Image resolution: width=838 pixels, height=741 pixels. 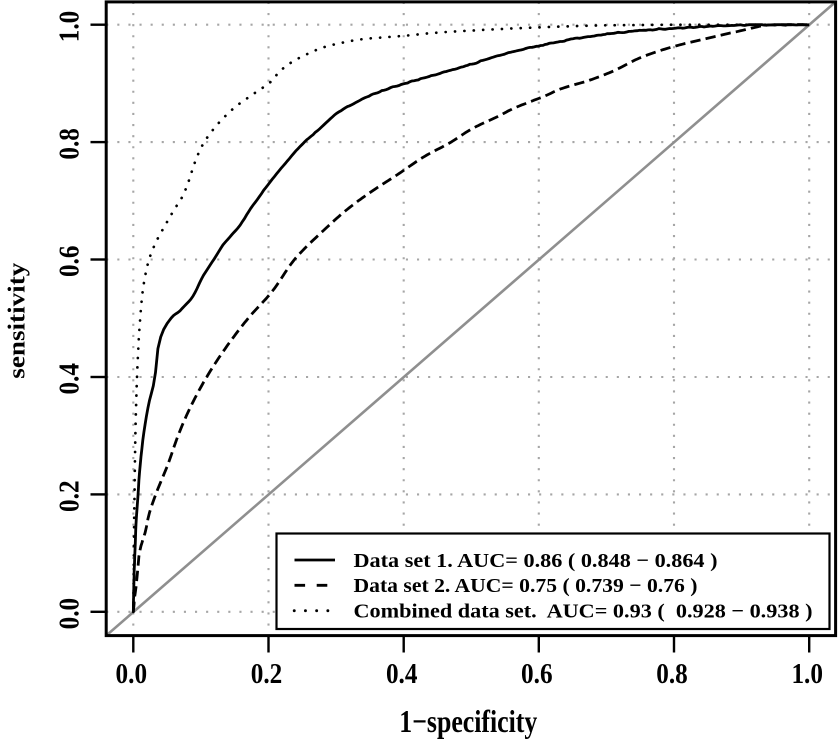 What do you see at coordinates (468, 721) in the screenshot?
I see `svg-text: 1−specificity` at bounding box center [468, 721].